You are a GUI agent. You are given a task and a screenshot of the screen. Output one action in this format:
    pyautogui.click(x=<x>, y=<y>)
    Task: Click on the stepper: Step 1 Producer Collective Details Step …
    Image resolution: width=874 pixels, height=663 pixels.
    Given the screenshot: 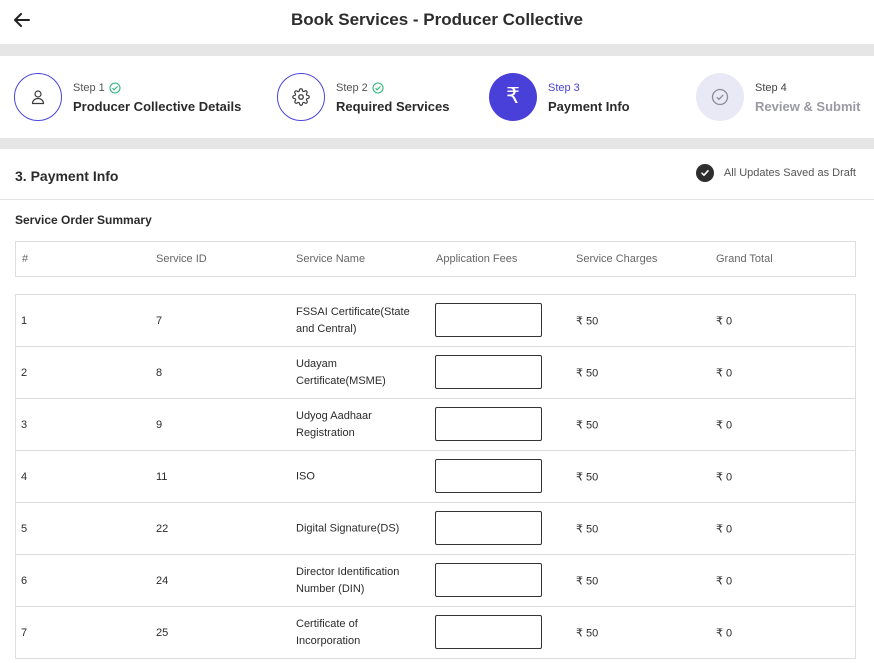 What is the action you would take?
    pyautogui.click(x=437, y=97)
    